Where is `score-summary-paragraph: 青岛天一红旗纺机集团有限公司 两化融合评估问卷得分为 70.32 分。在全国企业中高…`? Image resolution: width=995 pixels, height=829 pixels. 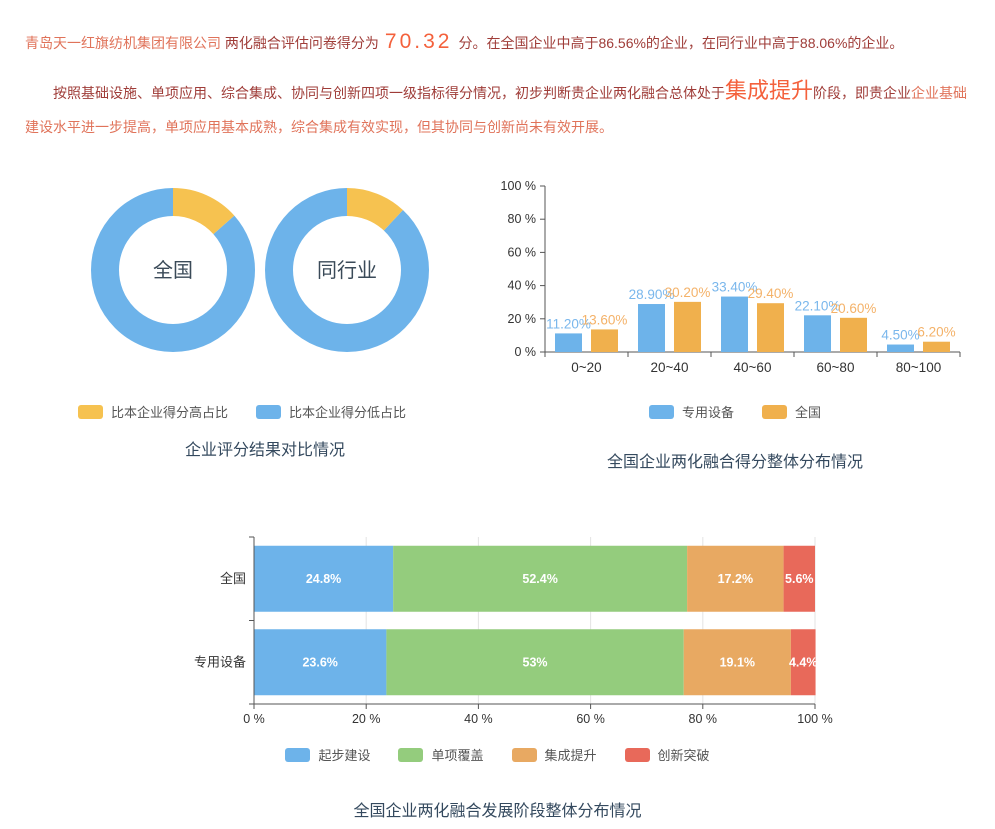
score-summary-paragraph: 青岛天一红旗纺机集团有限公司 两化融合评估问卷得分为 70.32 分。在全国企业中高… is located at coordinates (505, 42).